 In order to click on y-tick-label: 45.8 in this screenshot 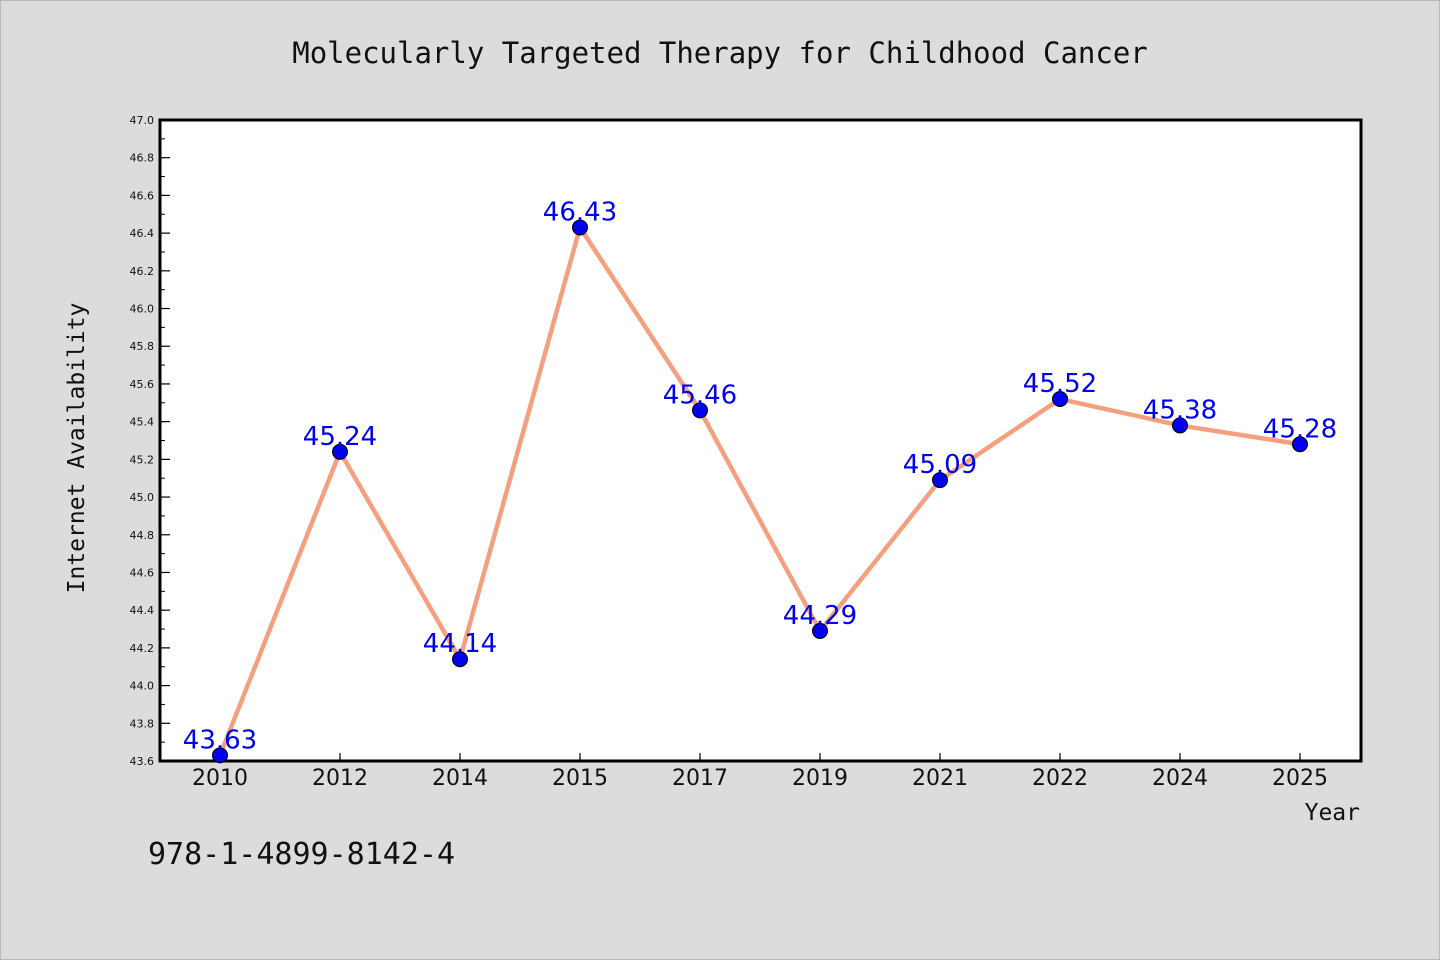, I will do `click(142, 346)`.